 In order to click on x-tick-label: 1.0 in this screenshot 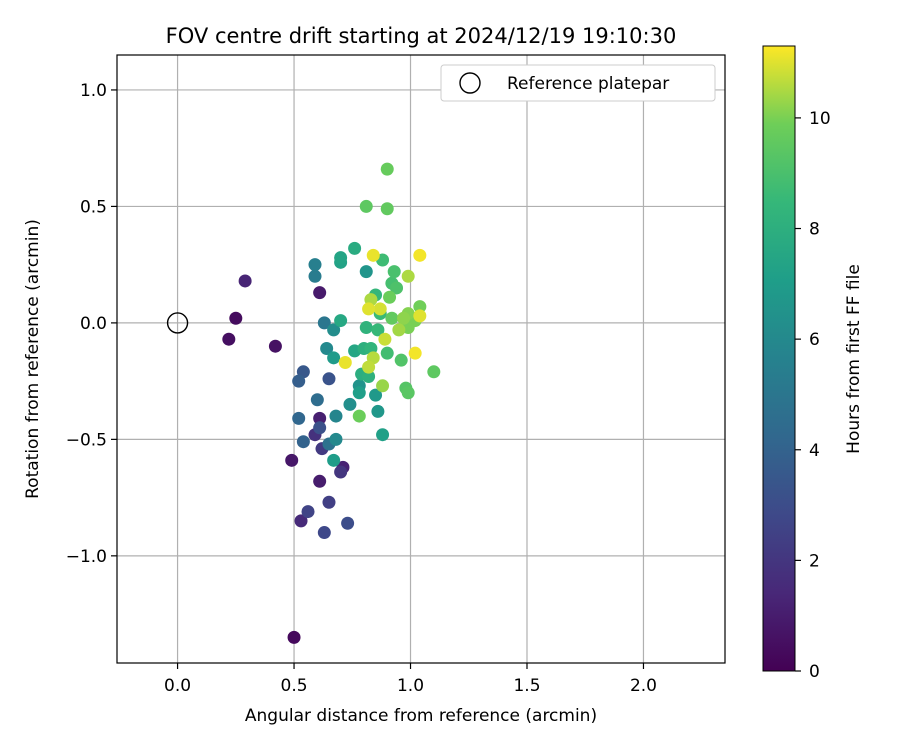, I will do `click(410, 686)`.